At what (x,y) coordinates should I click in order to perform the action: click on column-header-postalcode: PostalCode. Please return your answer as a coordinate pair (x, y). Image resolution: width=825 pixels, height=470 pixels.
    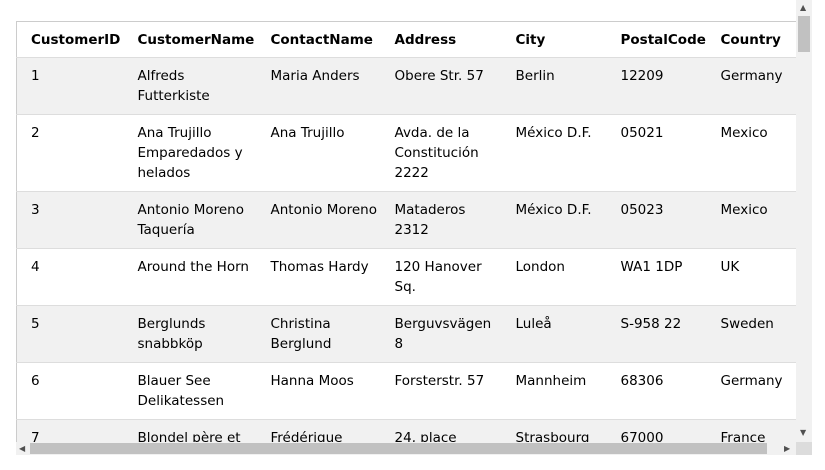
    Looking at the image, I should click on (663, 39).